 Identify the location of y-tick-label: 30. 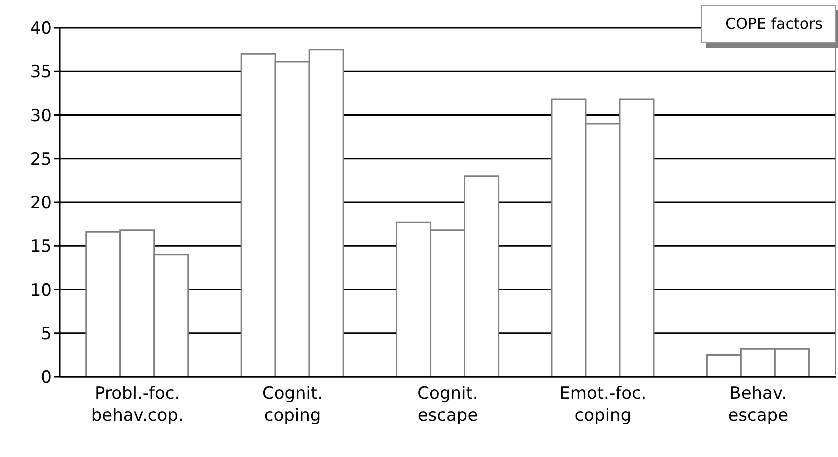
(41, 116).